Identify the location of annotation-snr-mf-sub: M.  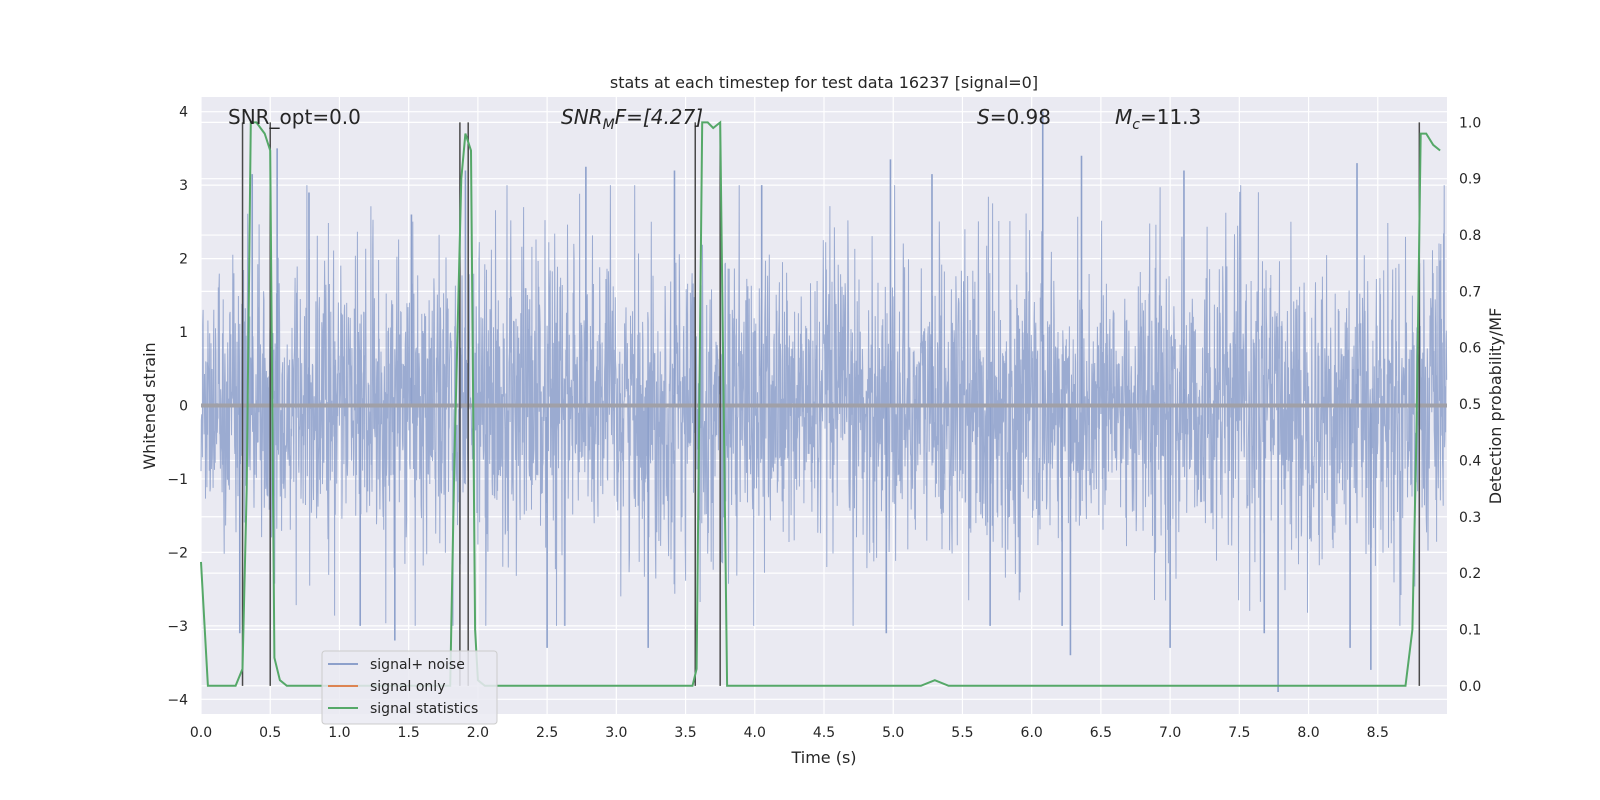
(609, 125).